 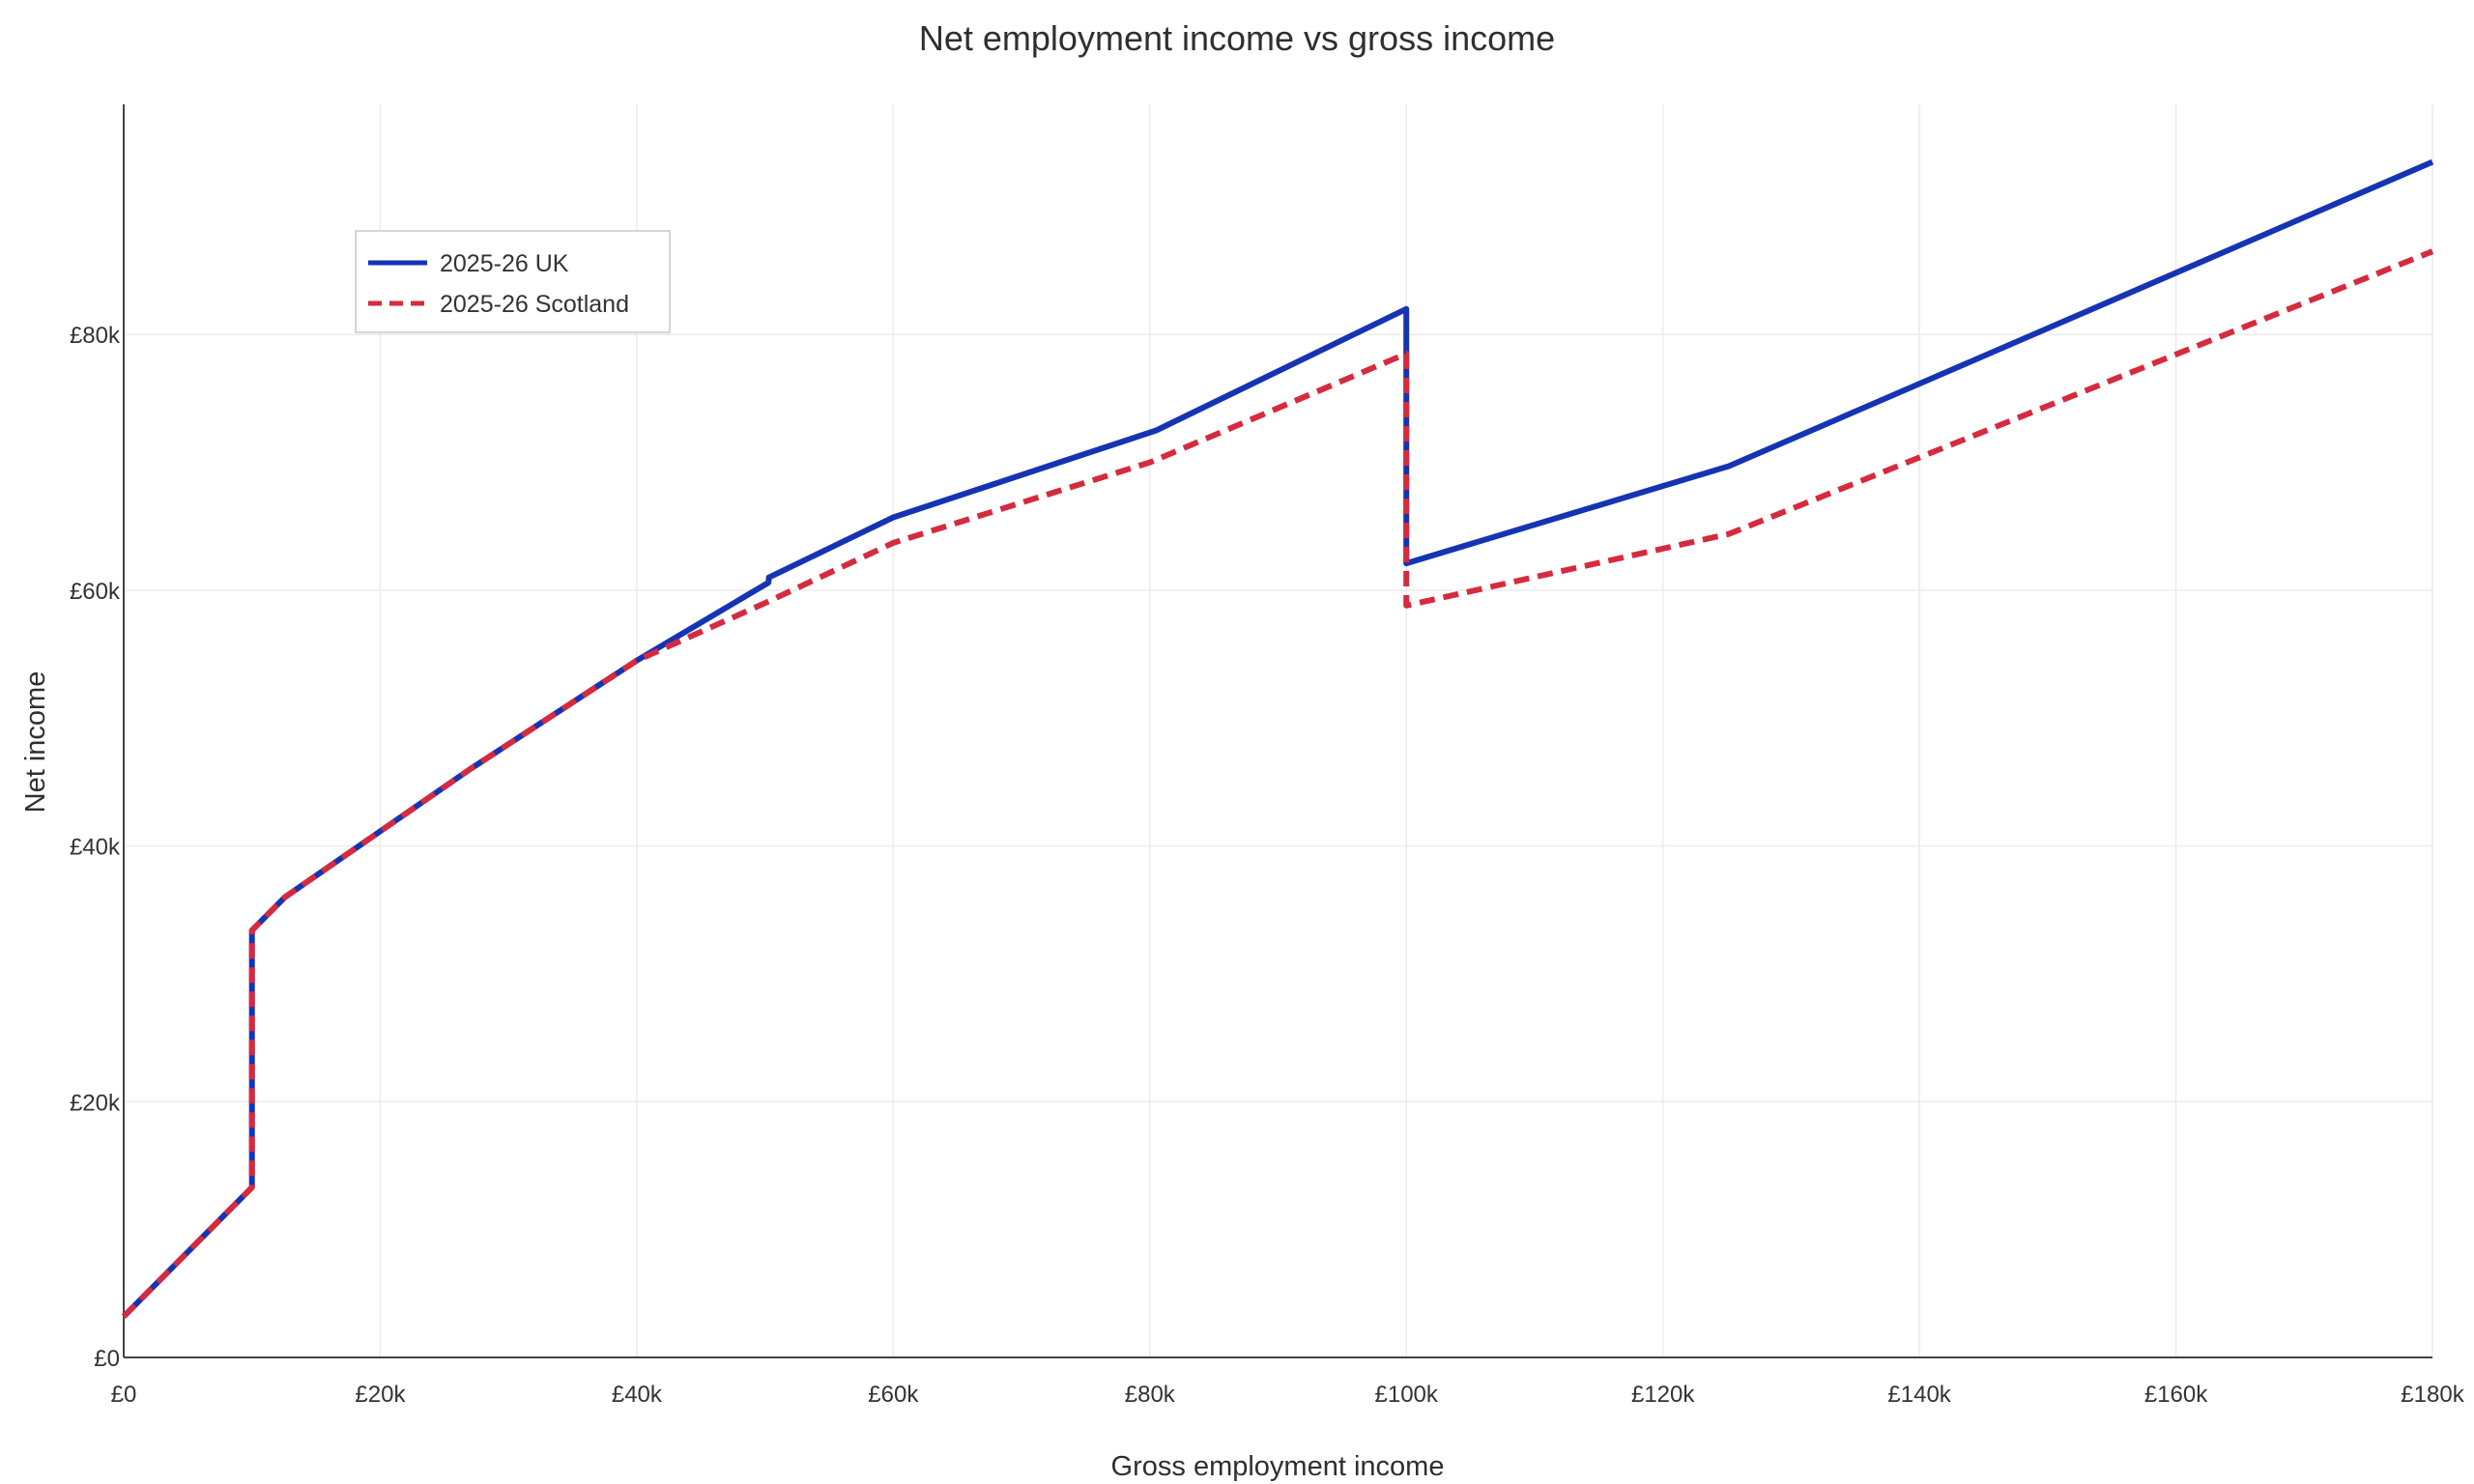 I want to click on x-tick-label: £100k, so click(x=1407, y=1395).